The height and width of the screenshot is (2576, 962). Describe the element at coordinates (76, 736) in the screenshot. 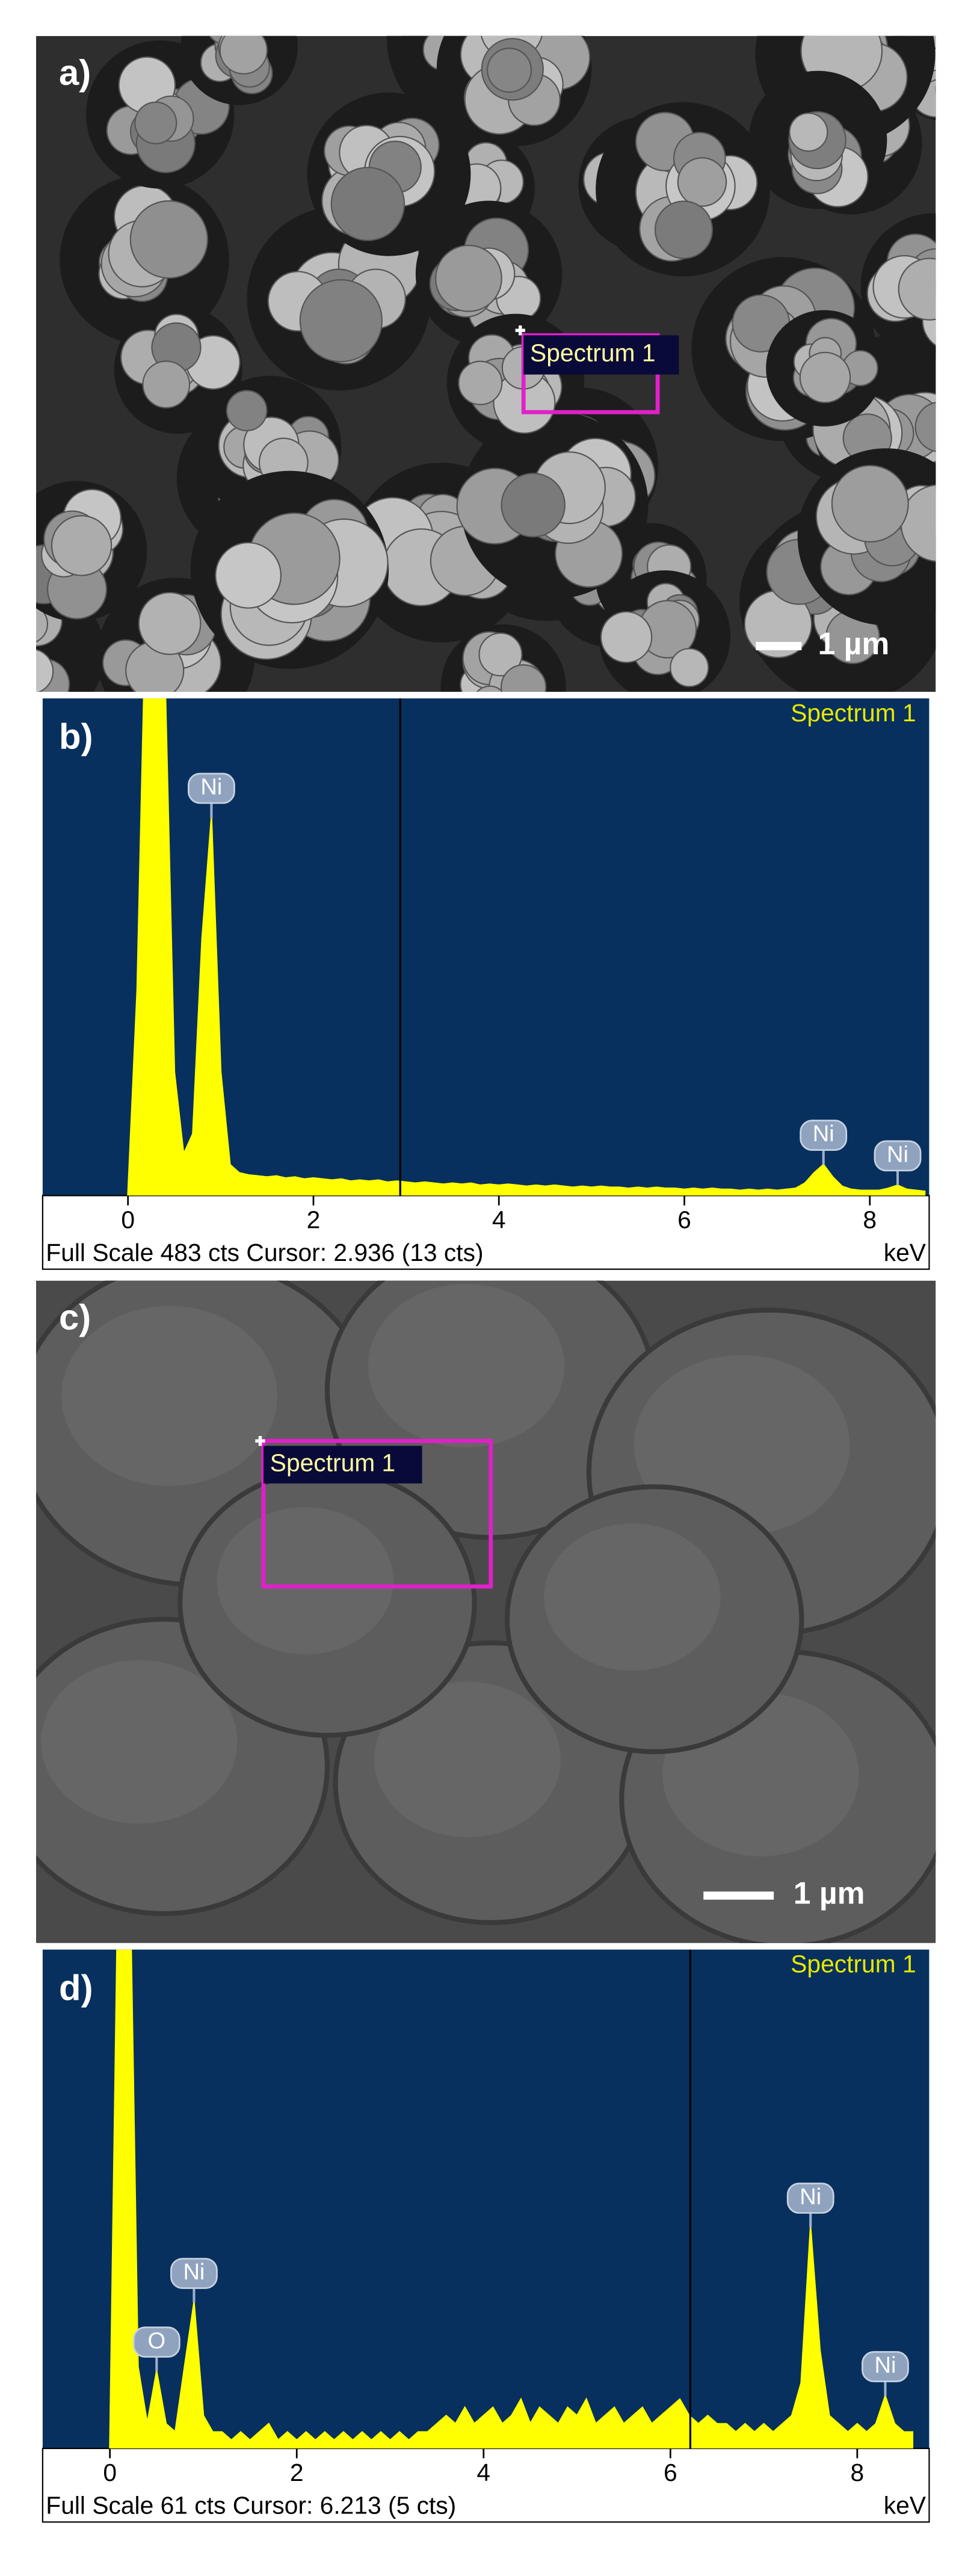

I see `panel-label: b)` at that location.